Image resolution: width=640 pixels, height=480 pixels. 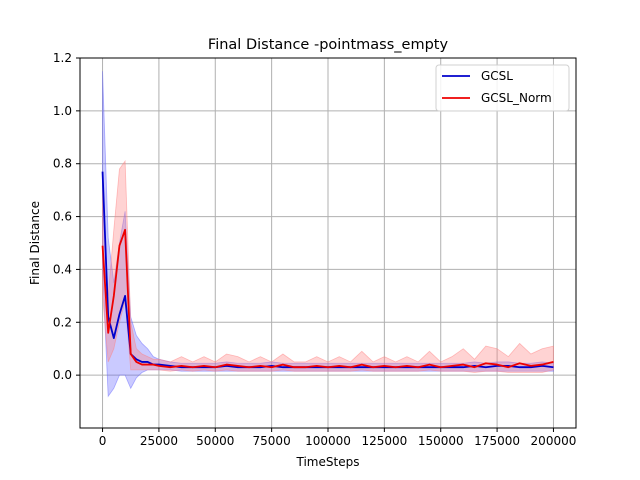 What do you see at coordinates (272, 441) in the screenshot?
I see `x-tick-label: 75000` at bounding box center [272, 441].